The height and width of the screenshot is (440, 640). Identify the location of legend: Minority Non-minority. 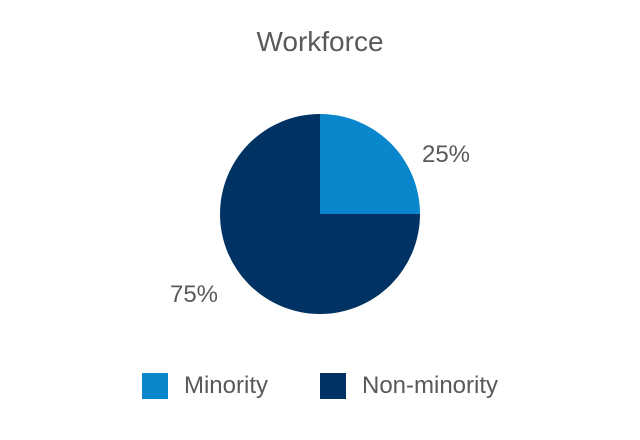
(320, 386).